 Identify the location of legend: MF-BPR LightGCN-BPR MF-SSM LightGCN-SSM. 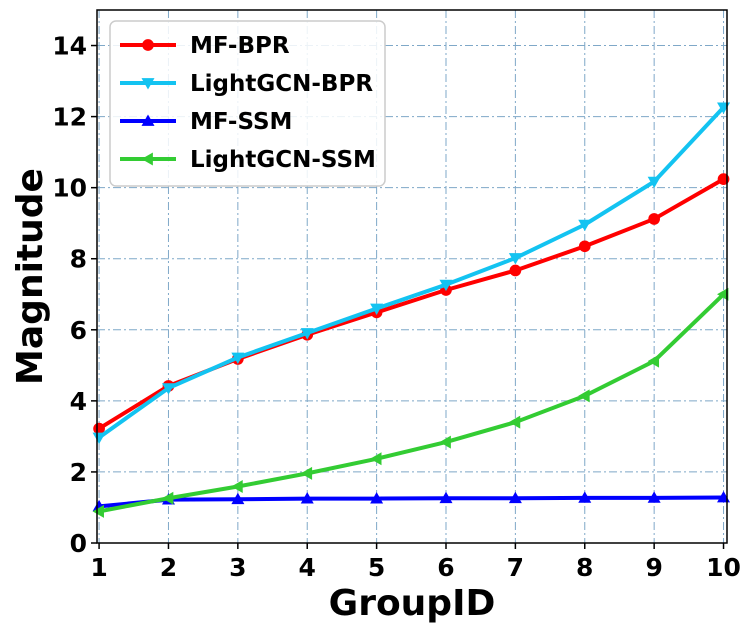
(247, 103).